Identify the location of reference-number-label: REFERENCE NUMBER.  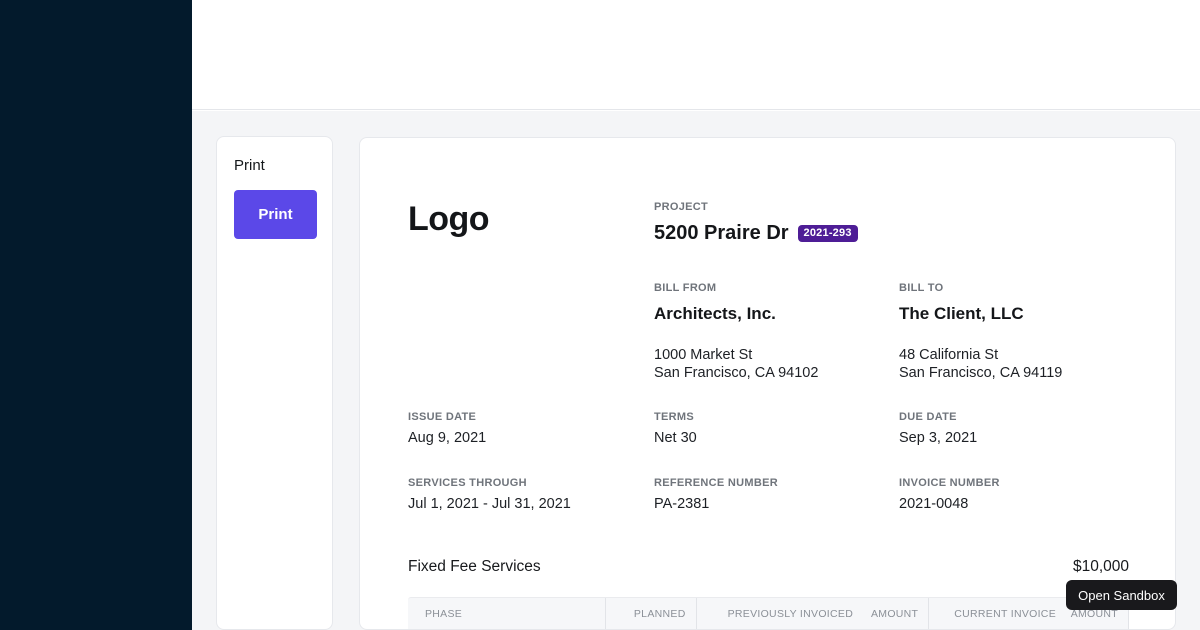
(716, 483).